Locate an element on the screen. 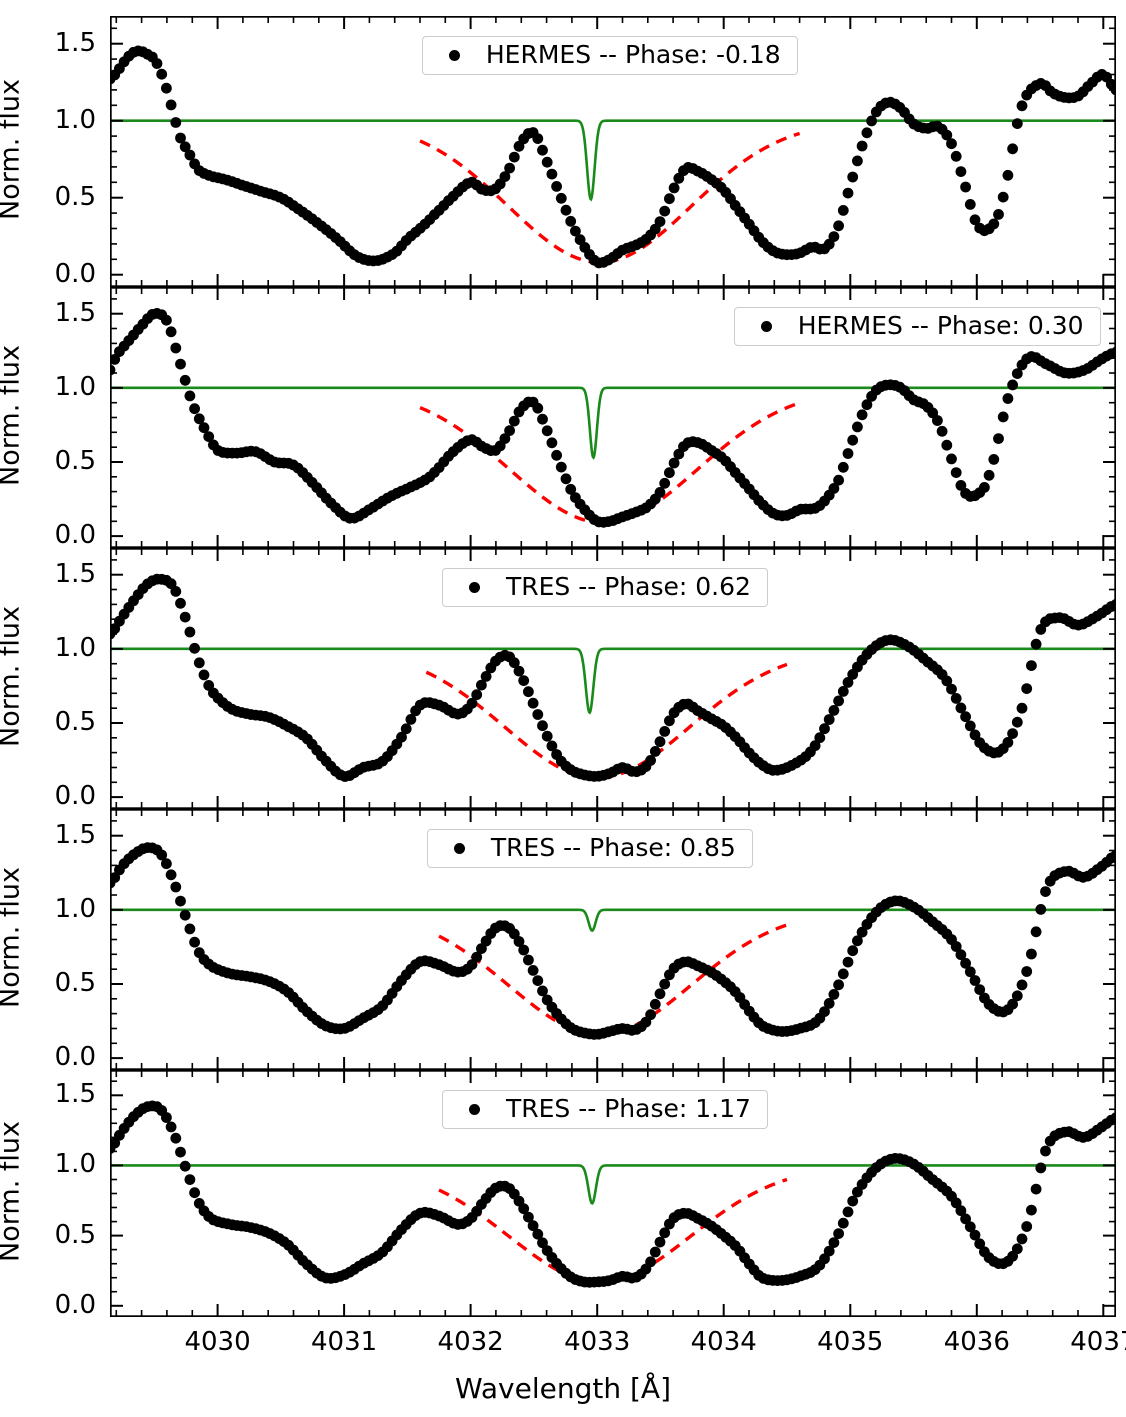  x-tick-label: 4033 is located at coordinates (597, 1342).